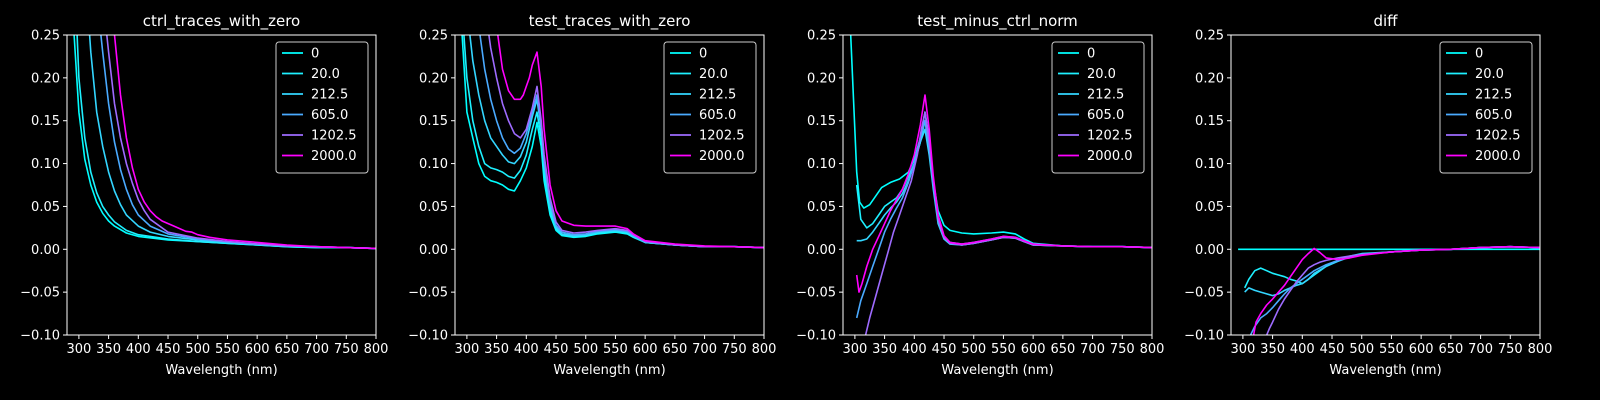  I want to click on x-tick-label: 300, so click(1242, 349).